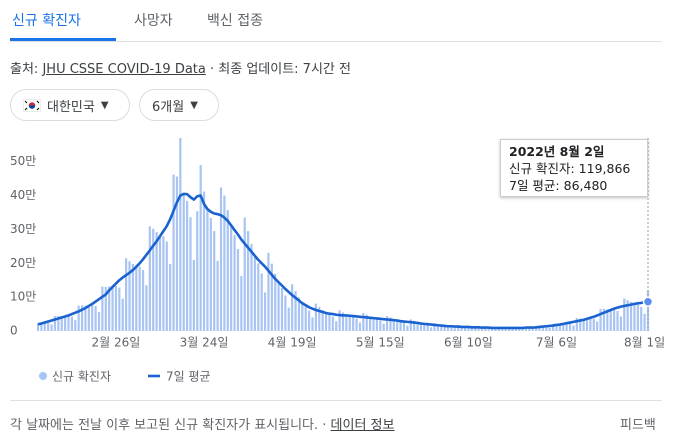 This screenshot has height=435, width=695. What do you see at coordinates (570, 168) in the screenshot?
I see `tooltip-line: 신규 확진자: 119,866` at bounding box center [570, 168].